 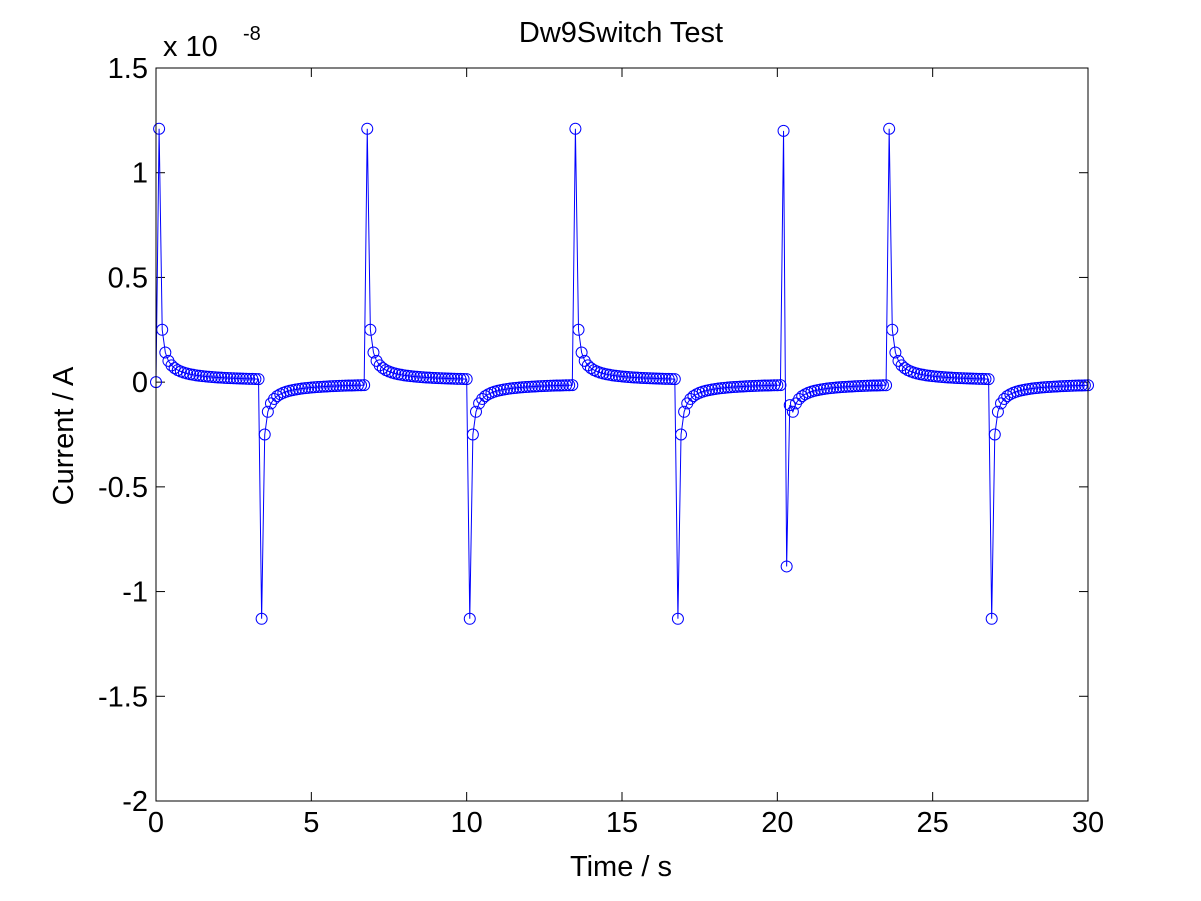 What do you see at coordinates (140, 174) in the screenshot?
I see `y-tick-label: 1` at bounding box center [140, 174].